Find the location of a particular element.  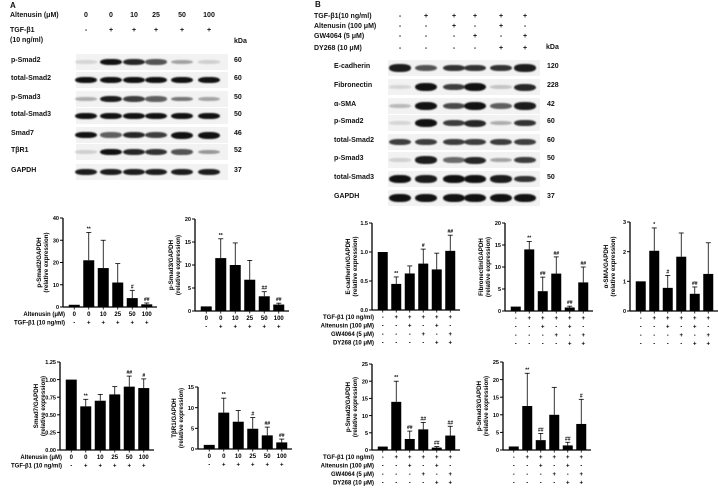

kda-value: 228 is located at coordinates (553, 85).